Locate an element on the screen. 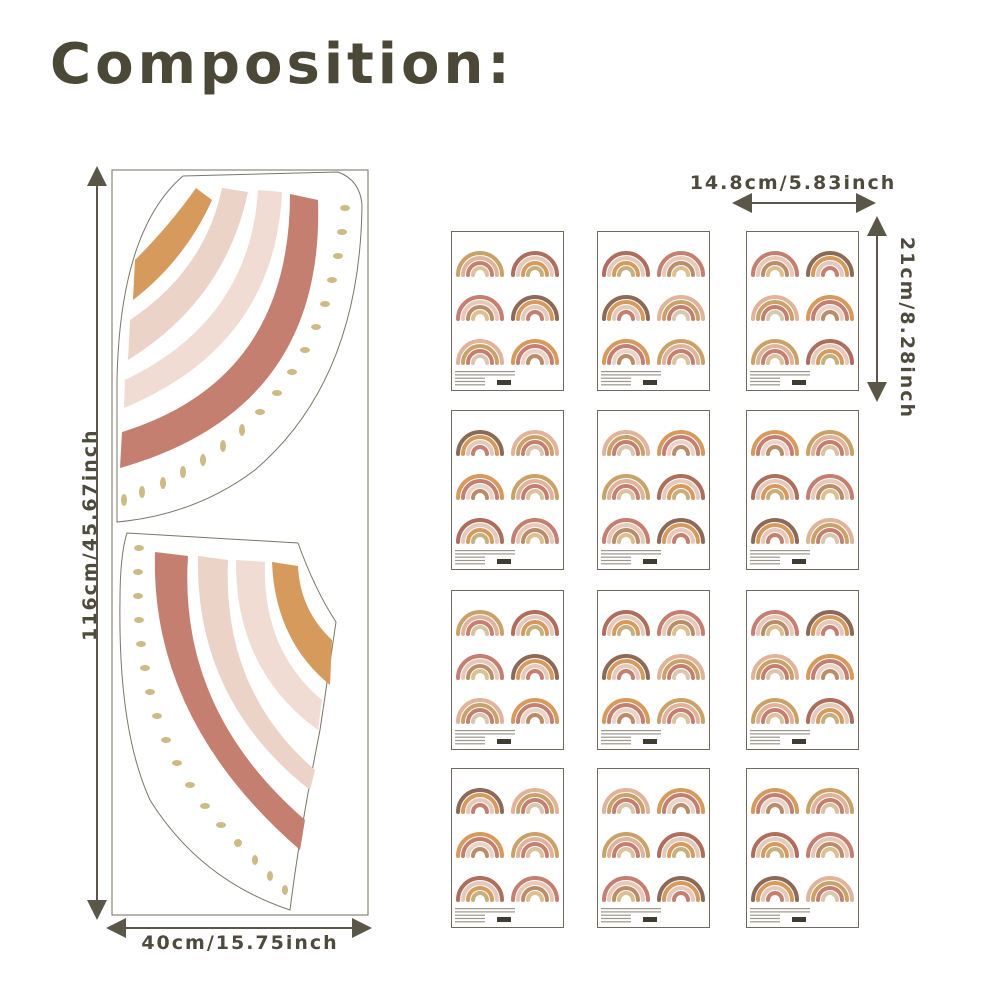 This screenshot has height=1000, width=1000. bottom-dash-border is located at coordinates (210, 720).